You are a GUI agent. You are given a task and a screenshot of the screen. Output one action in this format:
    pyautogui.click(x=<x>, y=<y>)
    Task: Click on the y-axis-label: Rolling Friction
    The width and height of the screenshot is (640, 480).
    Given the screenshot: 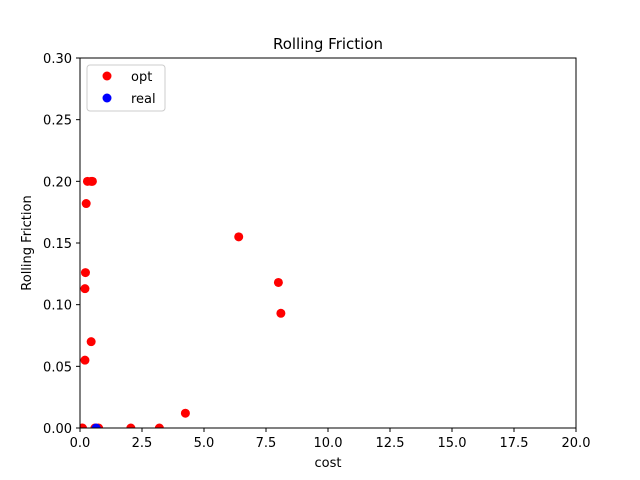 What is the action you would take?
    pyautogui.click(x=27, y=242)
    